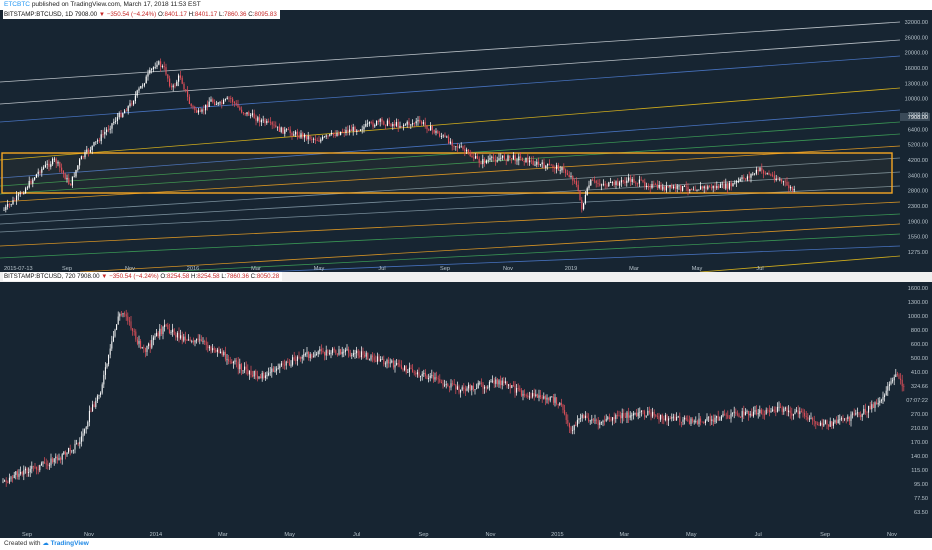  What do you see at coordinates (915, 117) in the screenshot?
I see `price-tag-bg` at bounding box center [915, 117].